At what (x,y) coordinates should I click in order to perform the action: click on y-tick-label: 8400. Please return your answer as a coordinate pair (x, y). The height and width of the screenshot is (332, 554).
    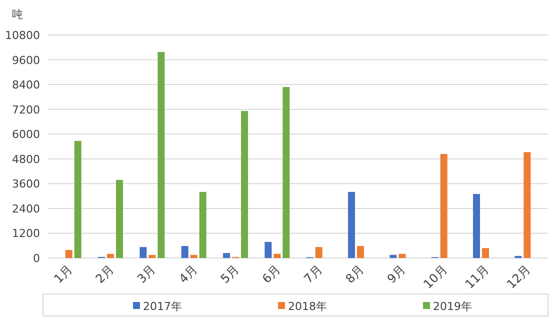
    Looking at the image, I should click on (26, 85).